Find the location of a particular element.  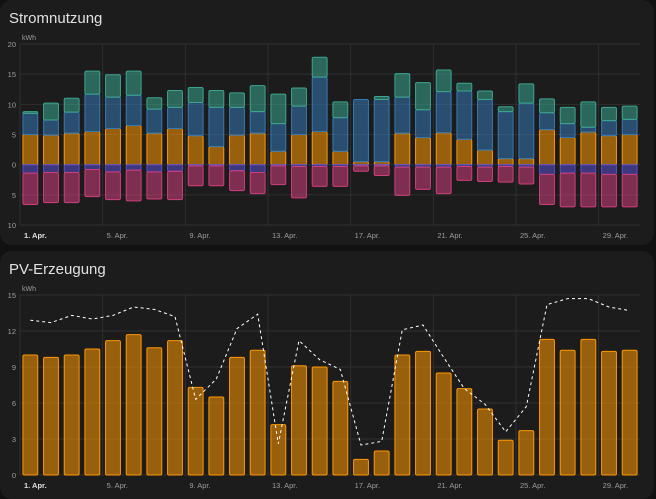

x-tick-label: 5. Apr. is located at coordinates (117, 485).